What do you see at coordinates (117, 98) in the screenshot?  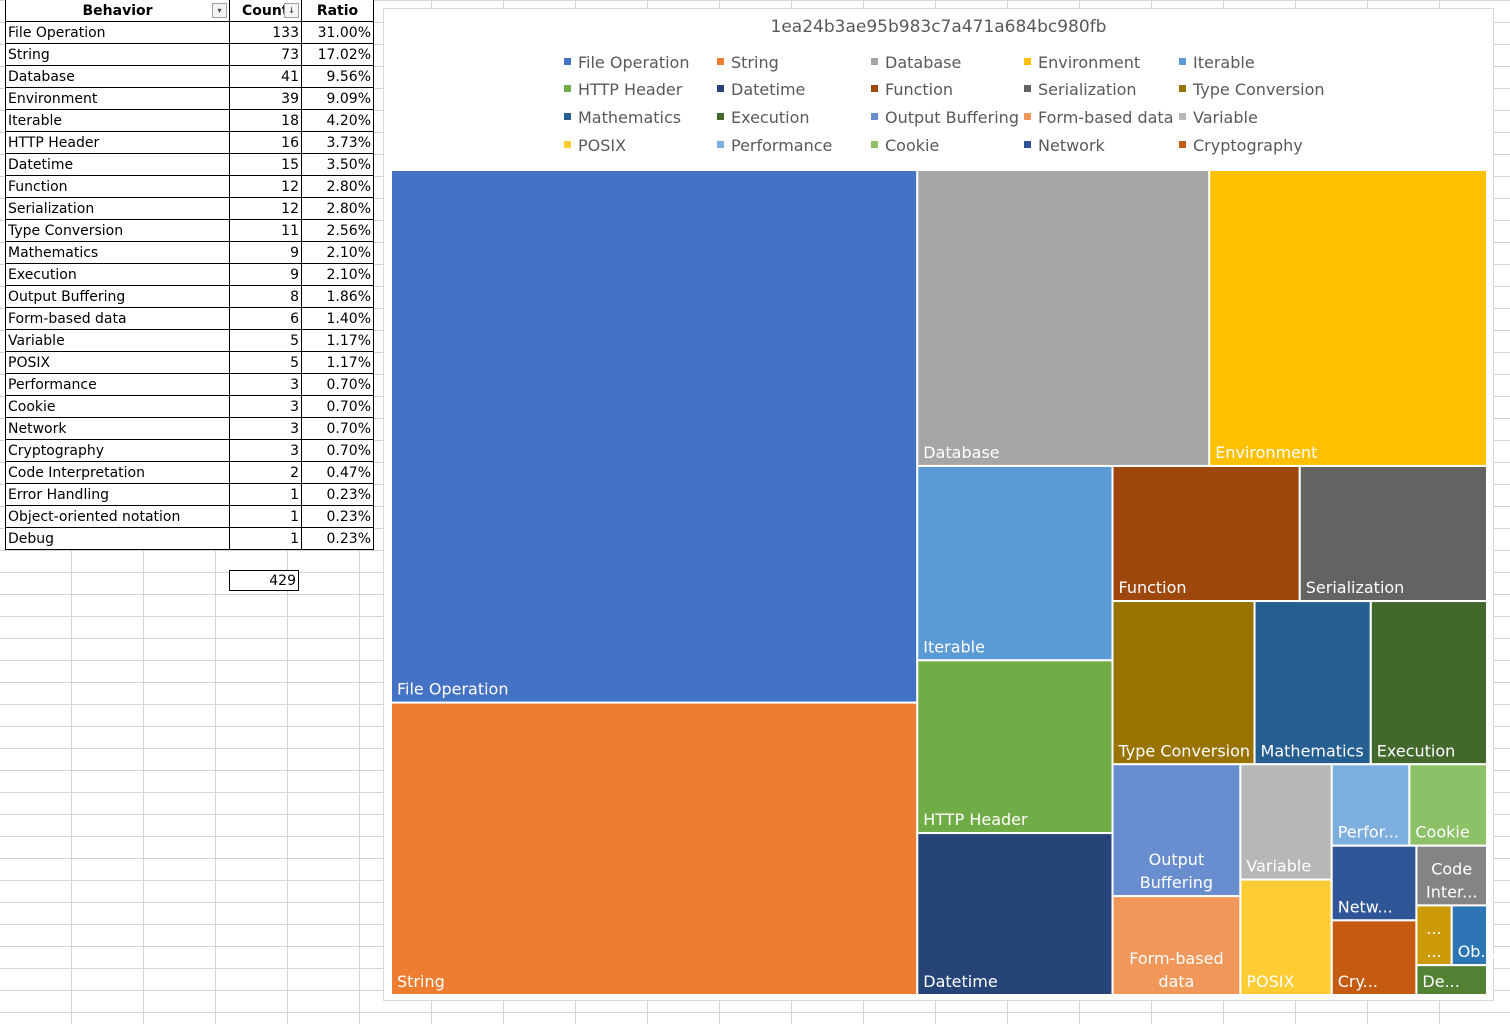 I see `cell-behavior: Environment` at bounding box center [117, 98].